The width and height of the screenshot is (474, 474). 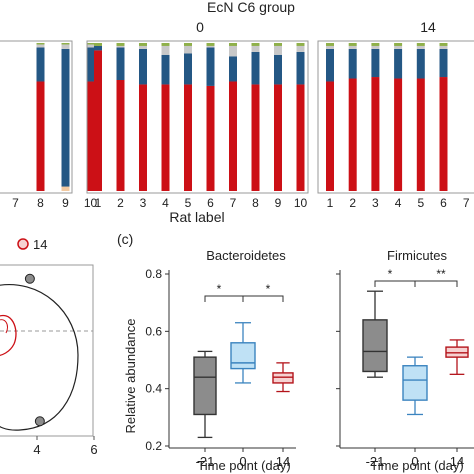 What do you see at coordinates (301, 203) in the screenshot?
I see `bar-tick-label: 10` at bounding box center [301, 203].